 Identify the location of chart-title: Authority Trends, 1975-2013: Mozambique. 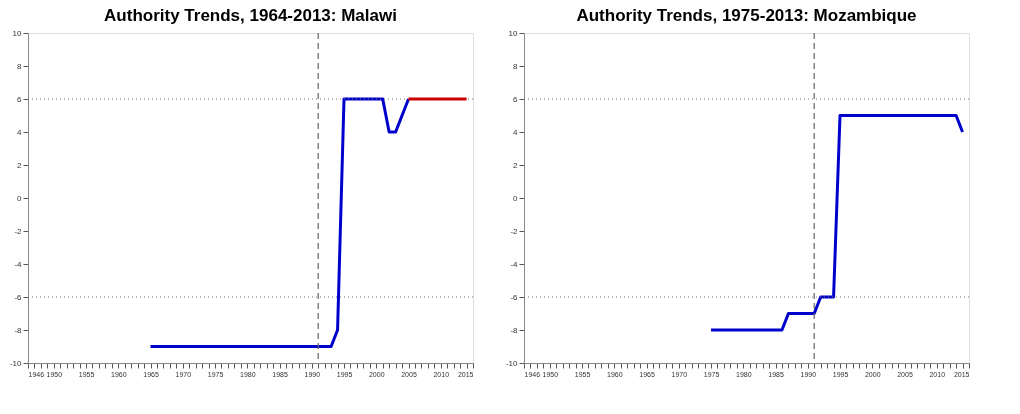
(746, 15).